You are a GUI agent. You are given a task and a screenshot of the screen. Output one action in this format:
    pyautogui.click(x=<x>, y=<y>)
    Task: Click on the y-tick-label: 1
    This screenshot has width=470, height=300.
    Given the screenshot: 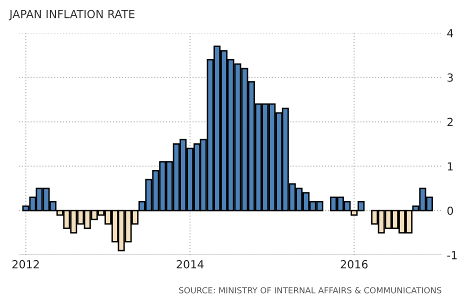 What is the action you would take?
    pyautogui.click(x=450, y=166)
    